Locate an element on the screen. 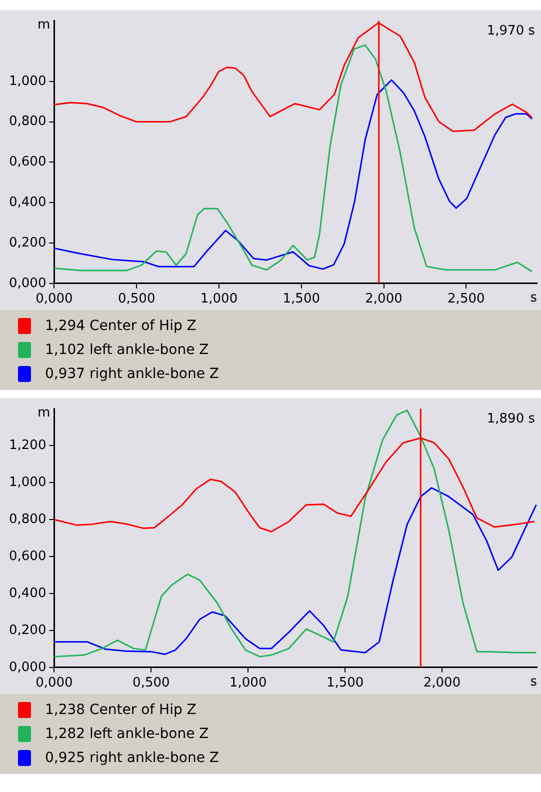 This screenshot has width=541, height=792. x-tick-label: 2,500 is located at coordinates (466, 299).